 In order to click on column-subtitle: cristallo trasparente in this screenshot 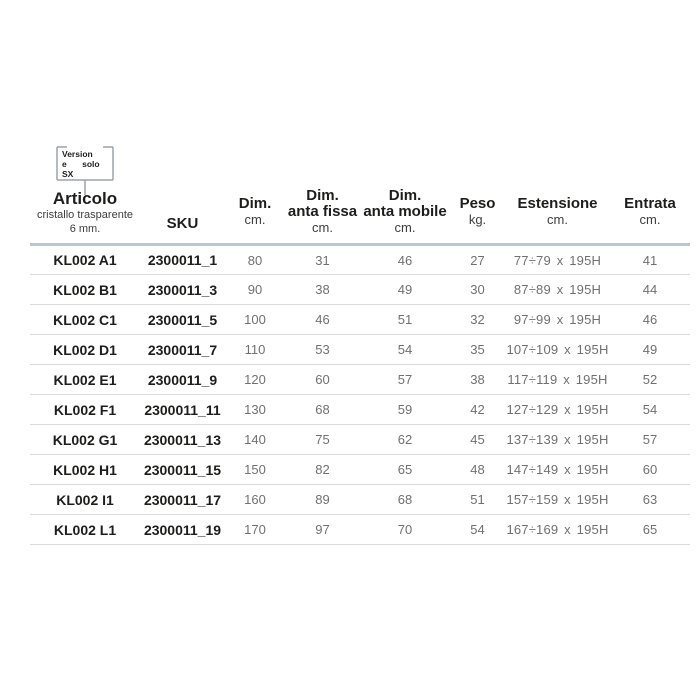, I will do `click(85, 215)`.